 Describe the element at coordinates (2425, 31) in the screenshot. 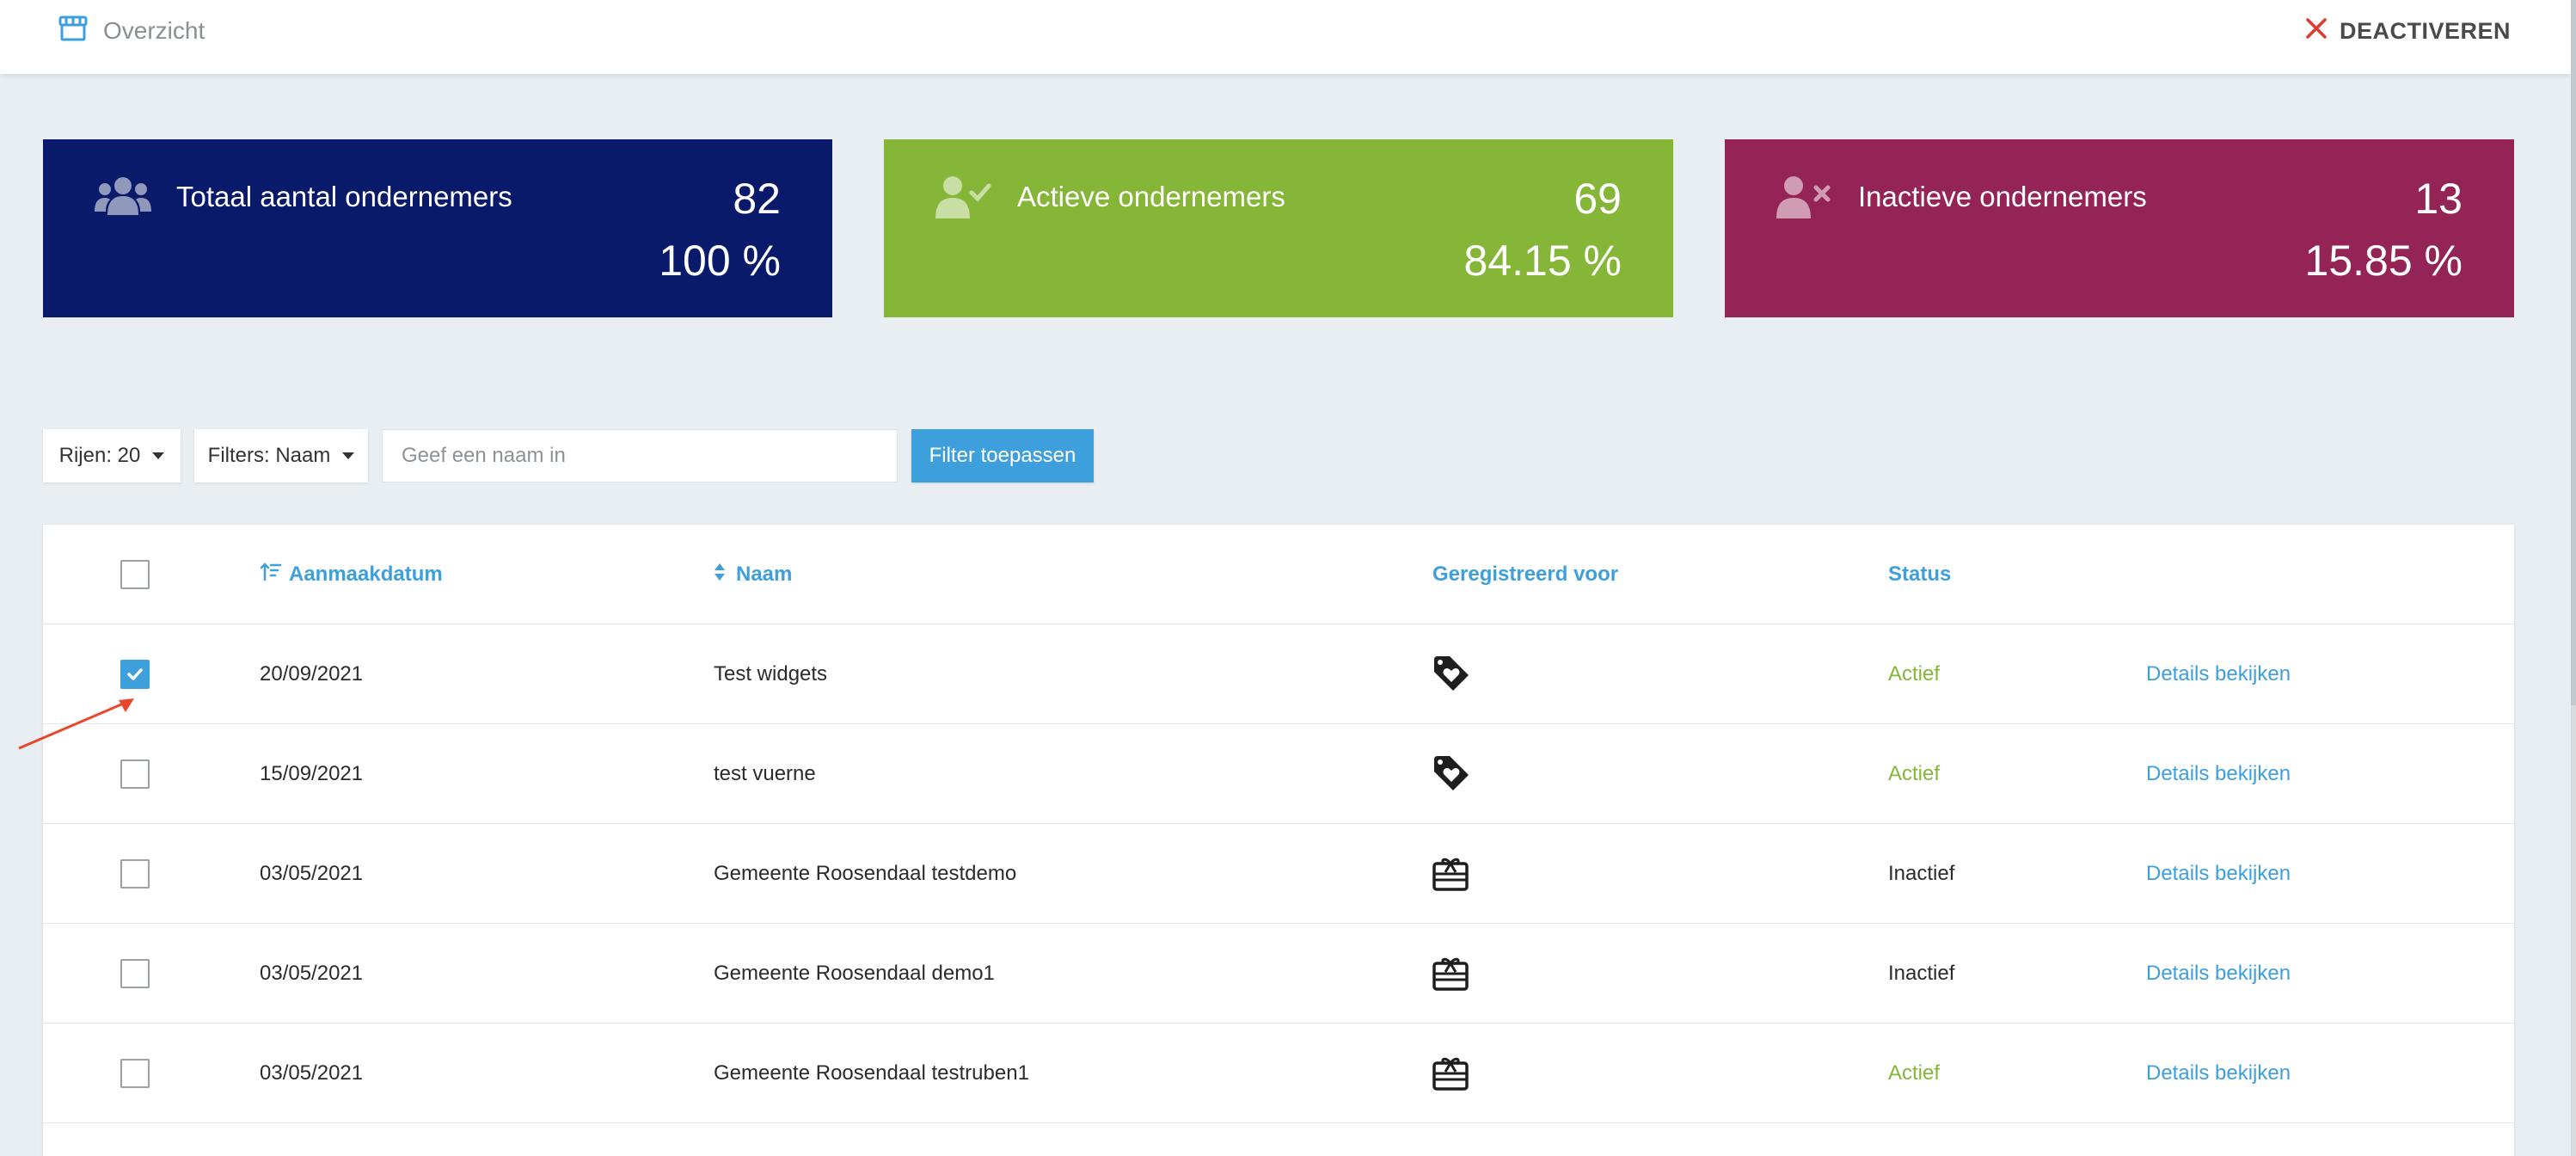

I see `deactivate-label: DEACTIVEREN` at that location.